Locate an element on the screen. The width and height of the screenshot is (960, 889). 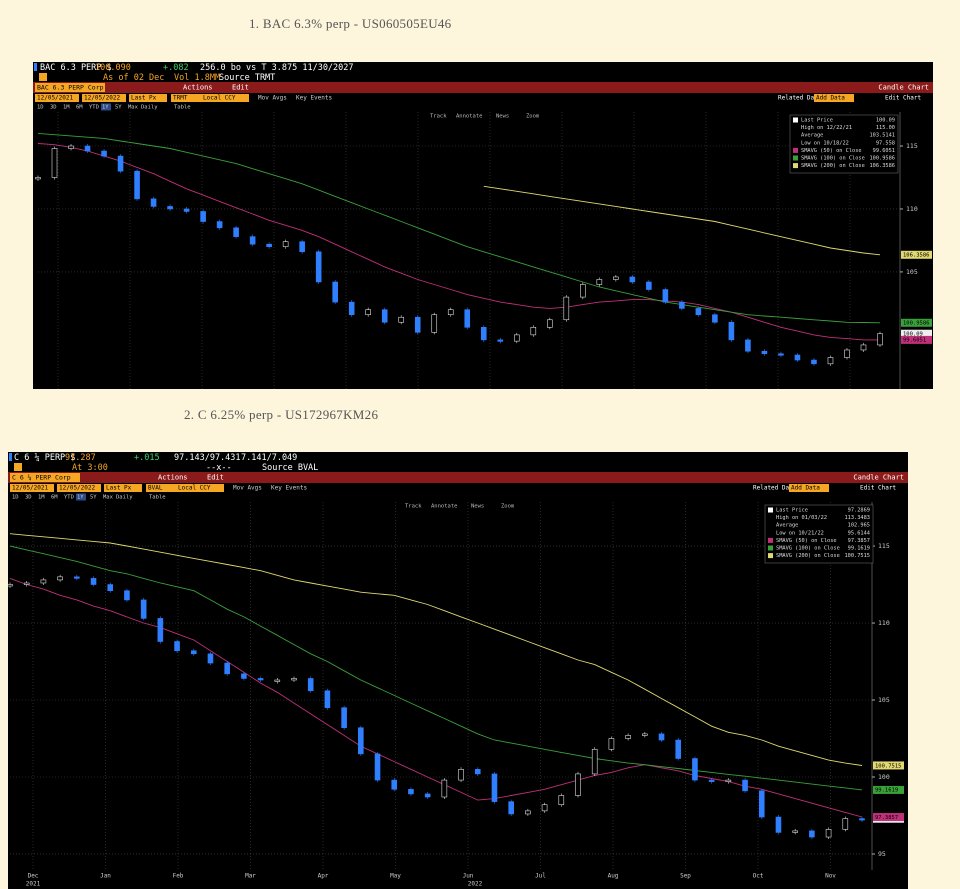
chart-type: Candle Chart is located at coordinates (903, 88).